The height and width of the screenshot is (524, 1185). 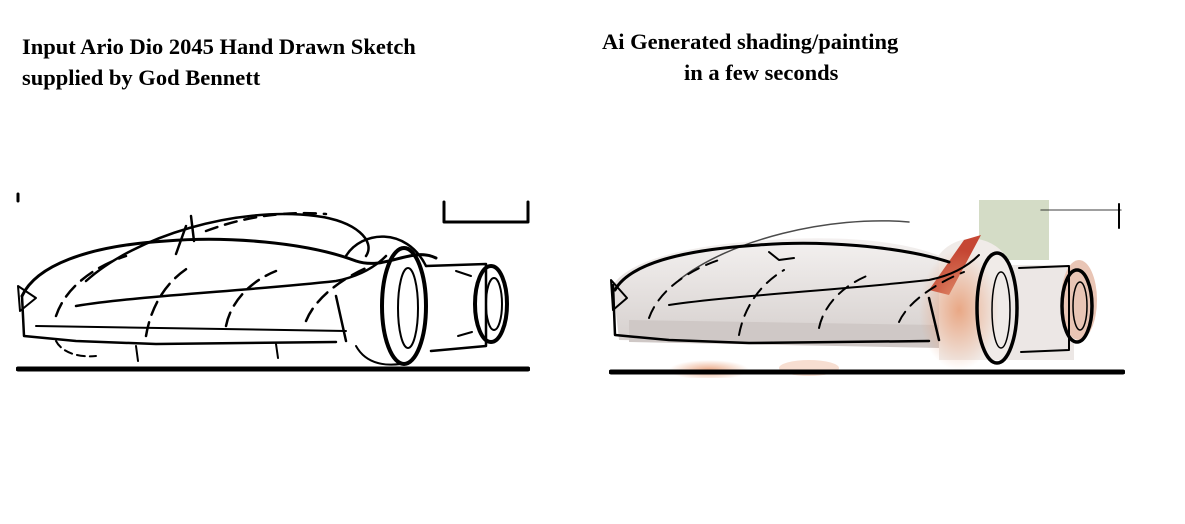 What do you see at coordinates (141, 77) in the screenshot?
I see `sketch-caption-line-2: supplied by God Bennett` at bounding box center [141, 77].